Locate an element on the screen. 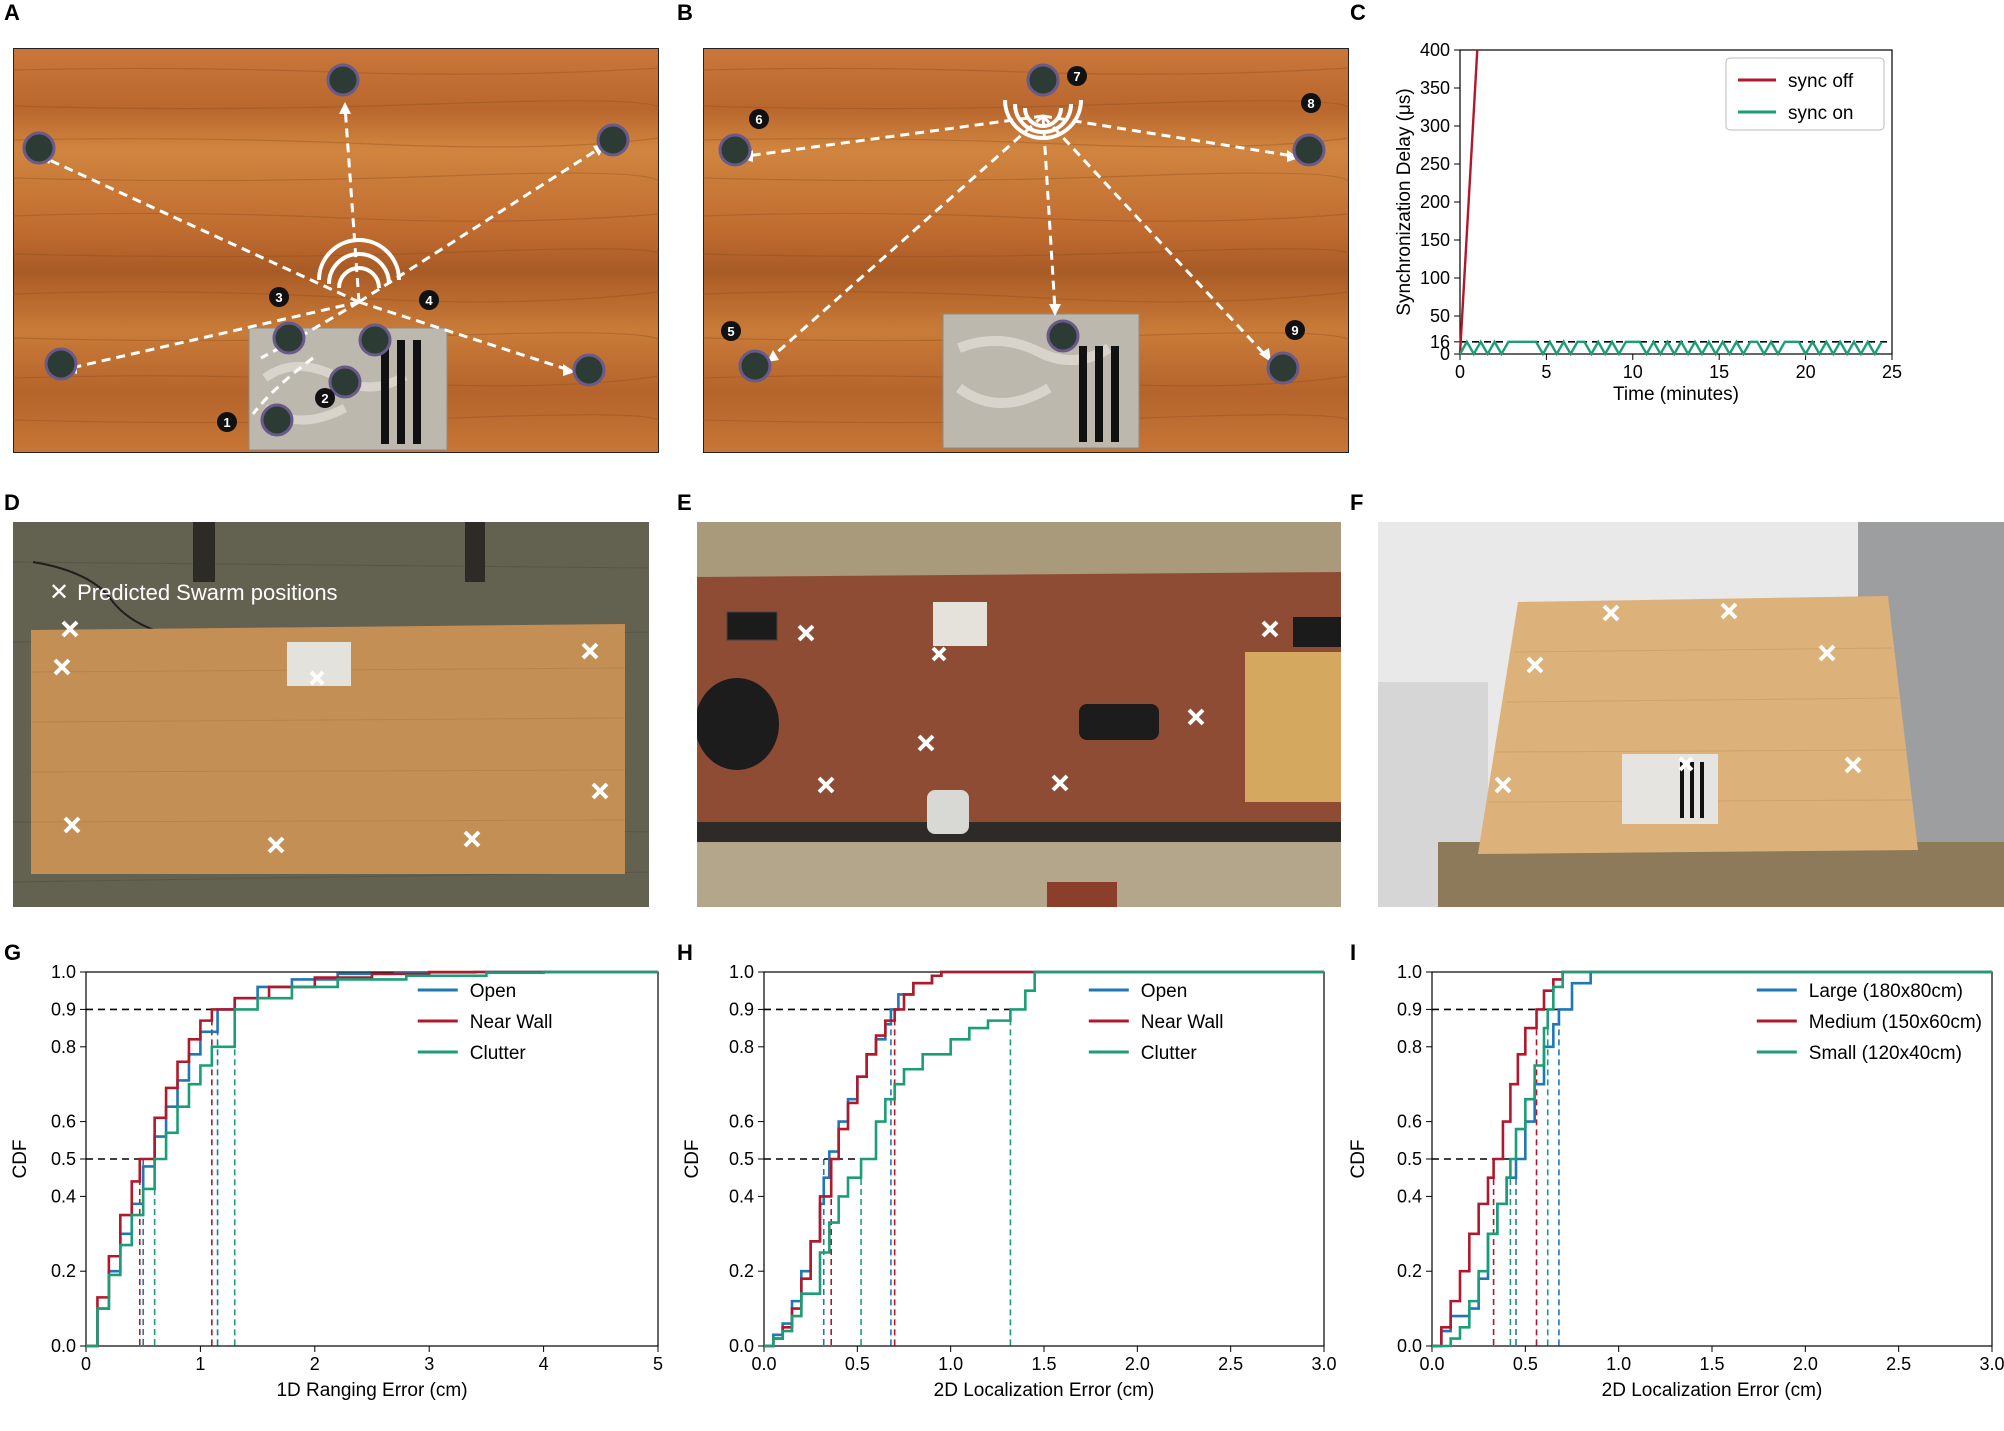  y-axis-label: Synchronization Delay (μs) is located at coordinates (1404, 201).